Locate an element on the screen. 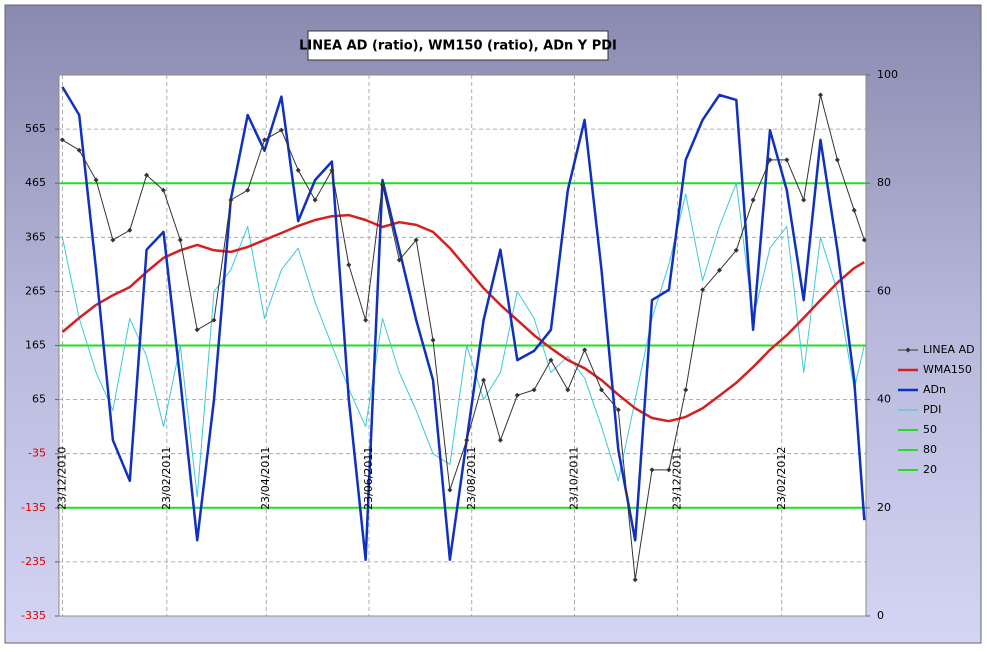 This screenshot has height=652, width=987. y2-tick-label: 40 is located at coordinates (884, 399).